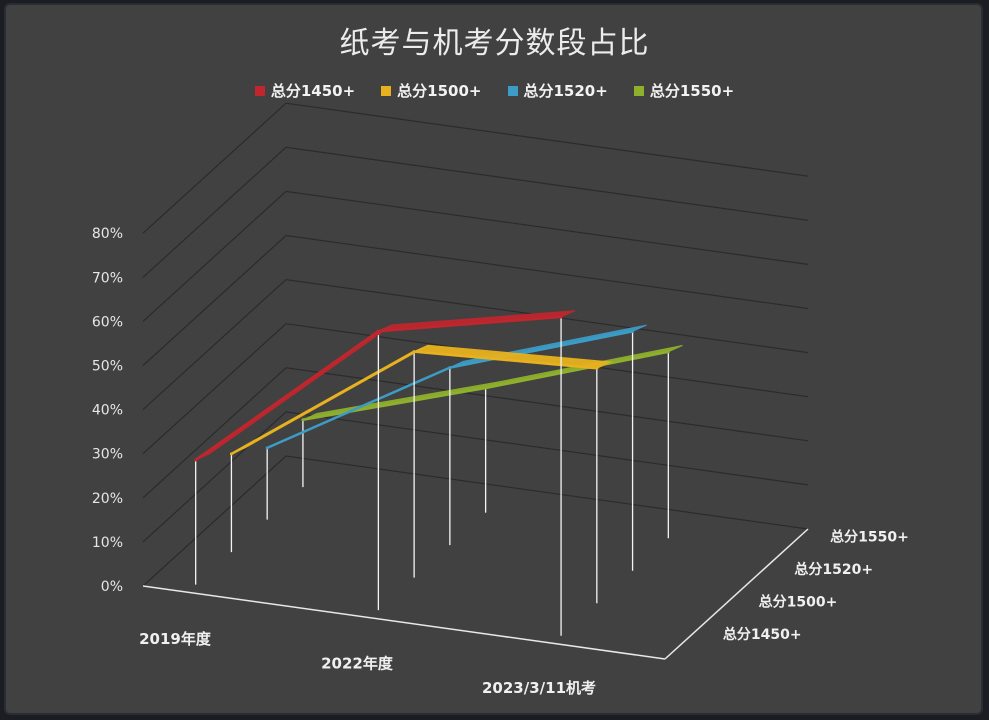  Describe the element at coordinates (762, 634) in the screenshot. I see `depth-tick-label: 总分1450+` at that location.